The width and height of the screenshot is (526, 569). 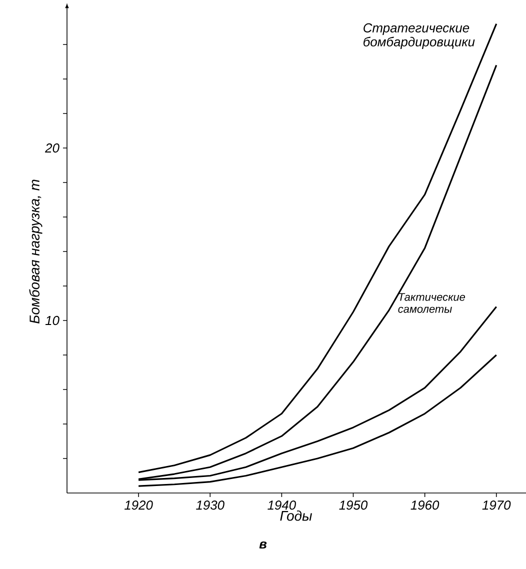 What do you see at coordinates (296, 515) in the screenshot?
I see `x-axis-title: Годы` at bounding box center [296, 515].